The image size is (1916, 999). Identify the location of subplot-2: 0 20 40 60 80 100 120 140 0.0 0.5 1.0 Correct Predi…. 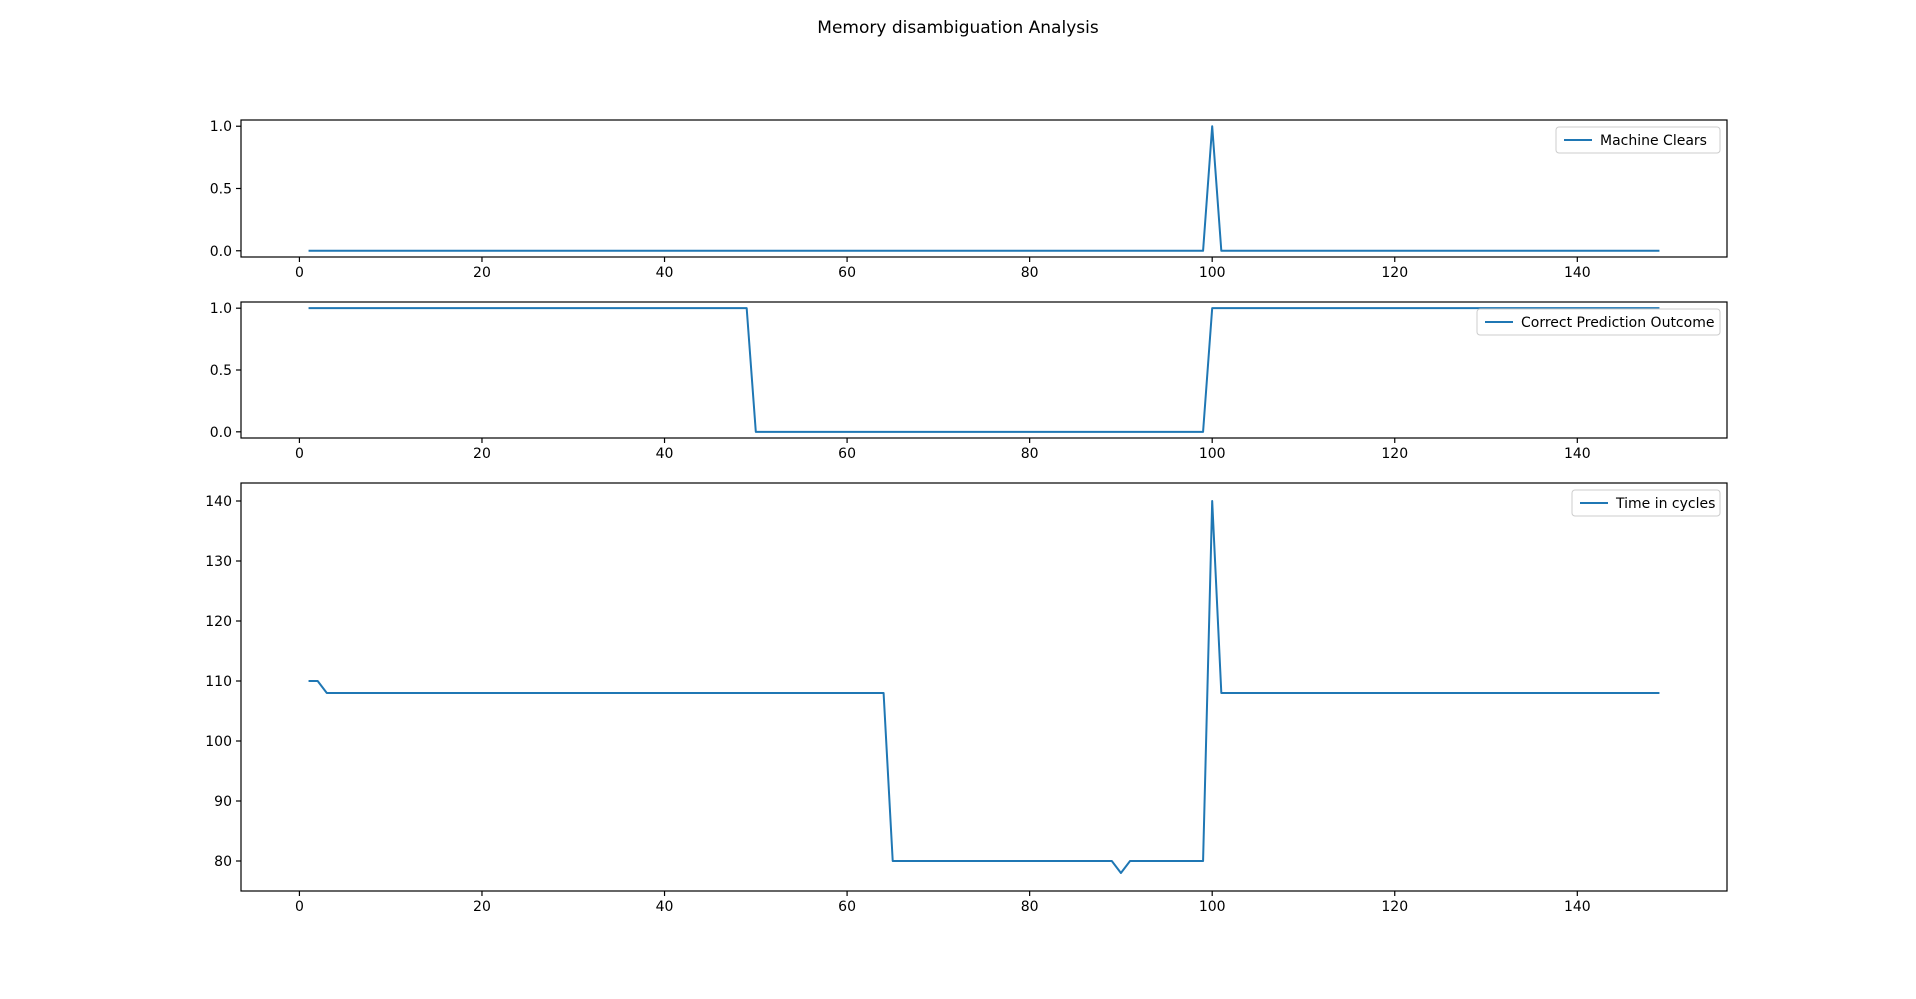
(969, 381).